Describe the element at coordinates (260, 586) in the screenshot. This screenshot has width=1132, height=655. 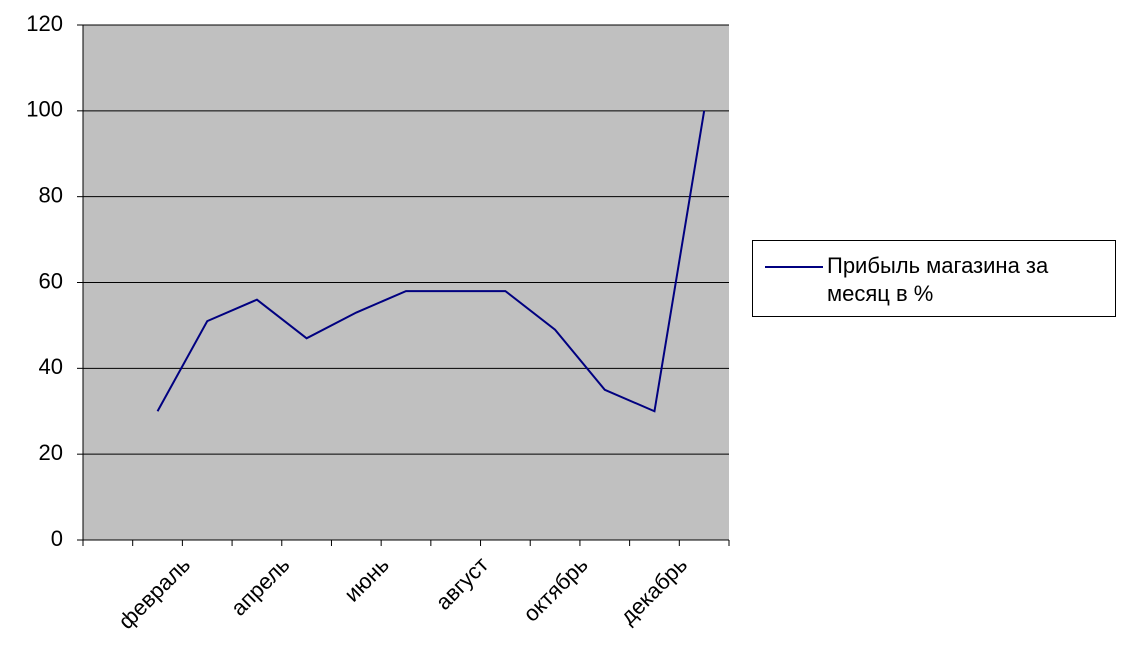
I see `x-tick-label: апрель` at that location.